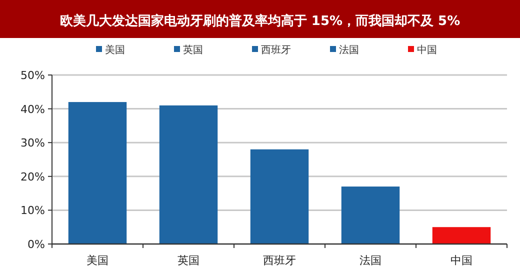  Describe the element at coordinates (32, 211) in the screenshot. I see `y-tick-label: 10%` at that location.